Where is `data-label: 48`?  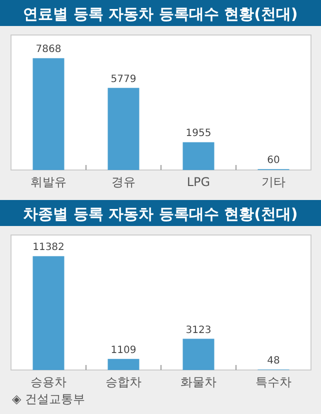 data-label: 48 is located at coordinates (273, 361).